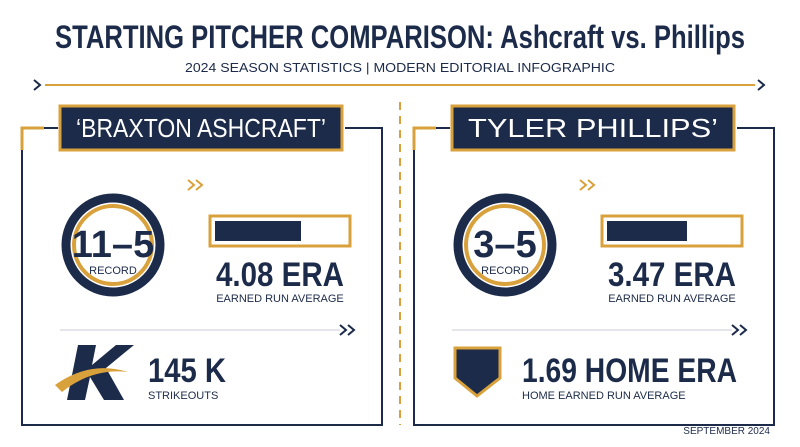 The width and height of the screenshot is (800, 447). I want to click on era-value: 4.08 ERA, so click(280, 275).